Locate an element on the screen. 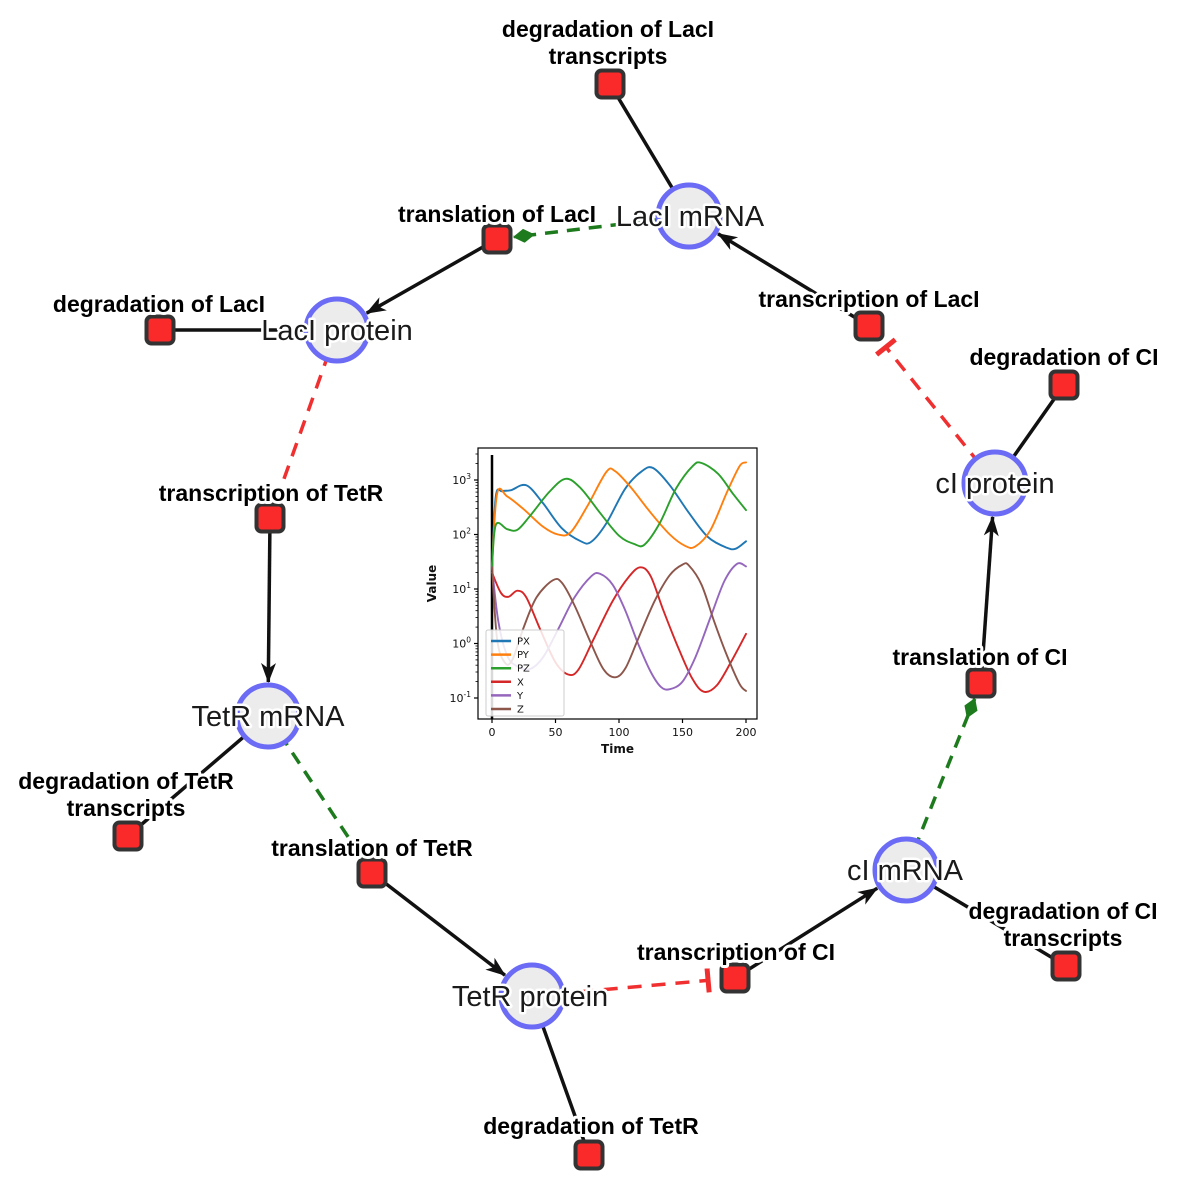  species-node-tetr-protein is located at coordinates (532, 996).